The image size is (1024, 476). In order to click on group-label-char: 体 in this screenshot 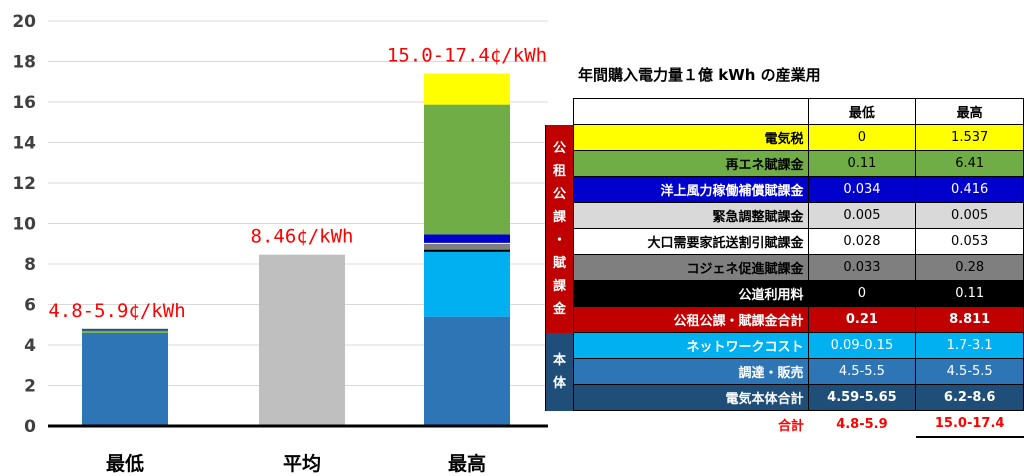, I will do `click(559, 383)`.